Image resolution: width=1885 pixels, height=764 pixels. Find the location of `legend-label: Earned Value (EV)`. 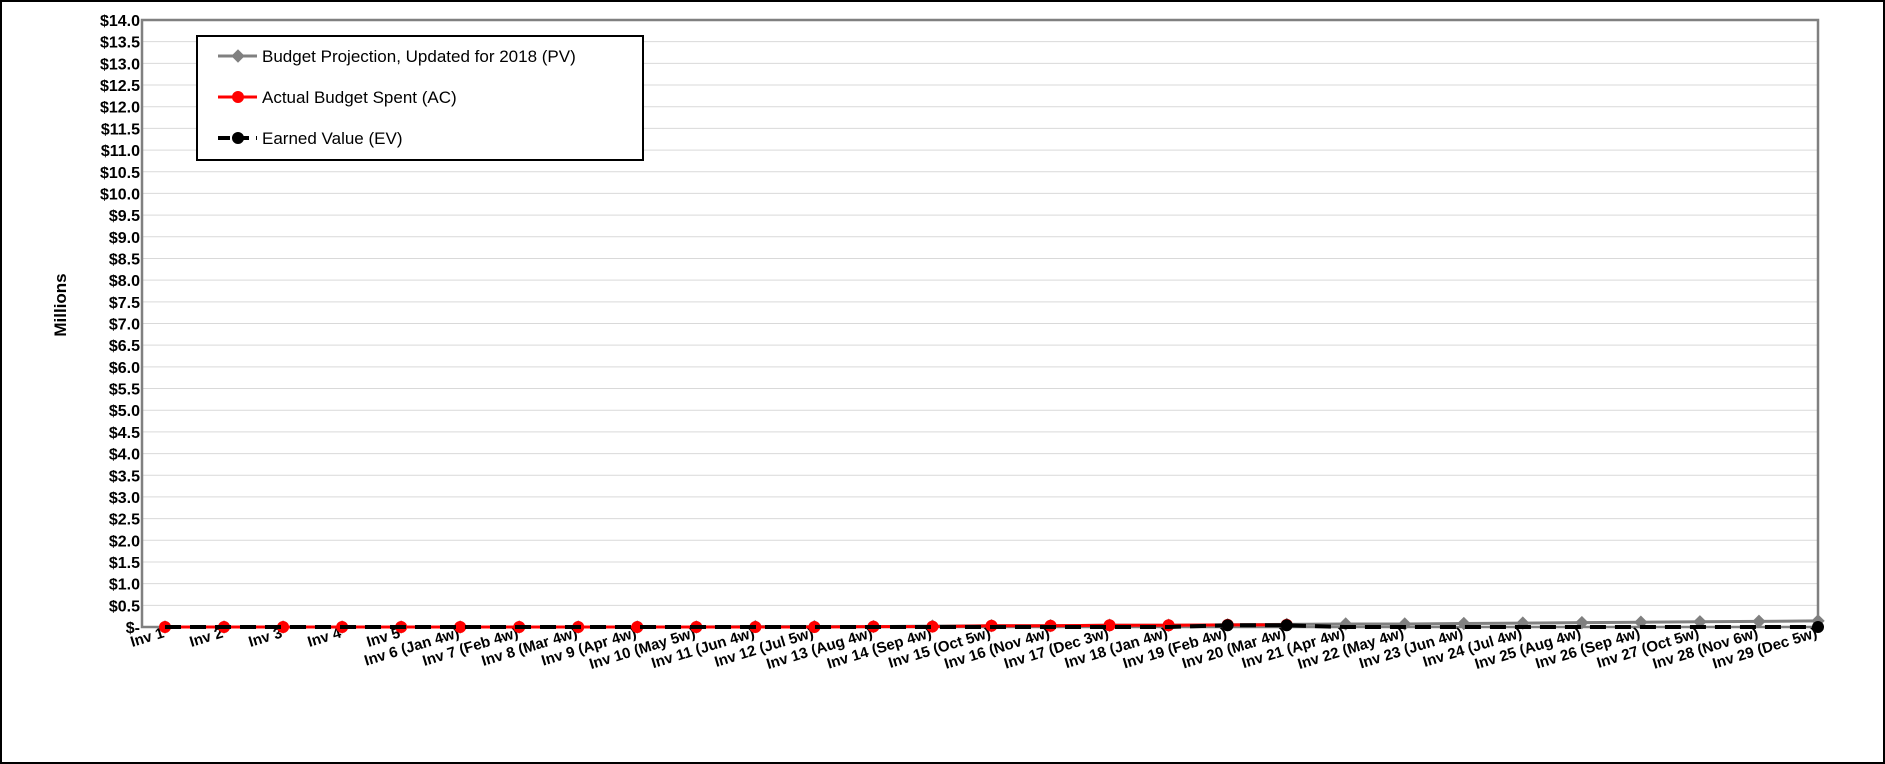

legend-label: Earned Value (EV) is located at coordinates (332, 138).